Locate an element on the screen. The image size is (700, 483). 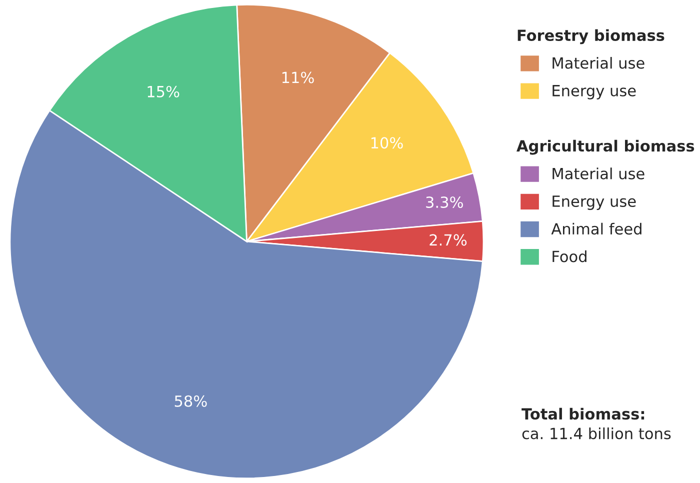
data-label: 10% is located at coordinates (387, 143).